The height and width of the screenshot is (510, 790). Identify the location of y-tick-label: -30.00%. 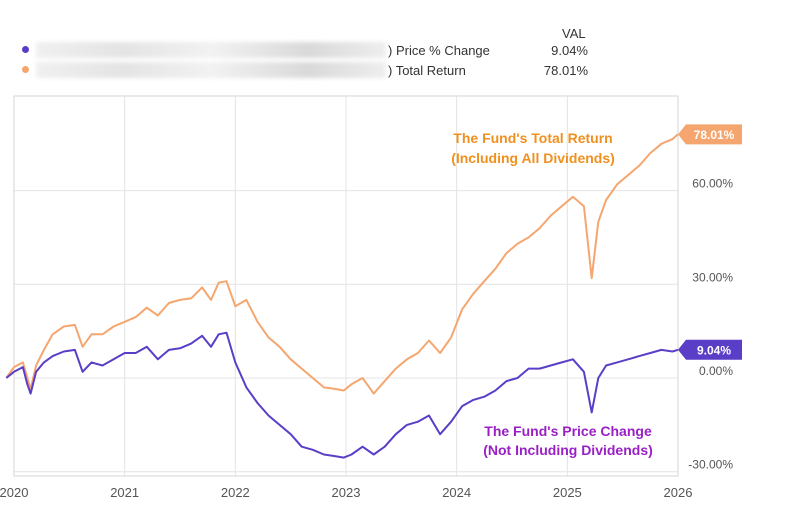
(710, 465).